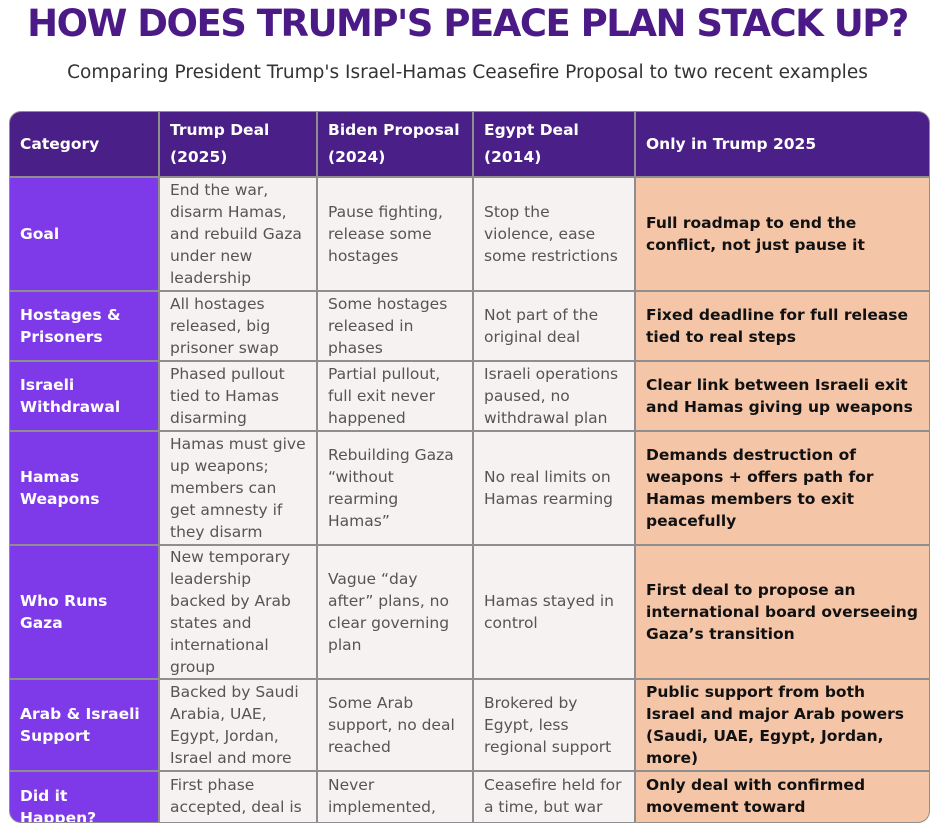 The height and width of the screenshot is (826, 935). What do you see at coordinates (395, 796) in the screenshot?
I see `biden-cell: Never implemented, fighting resumed` at bounding box center [395, 796].